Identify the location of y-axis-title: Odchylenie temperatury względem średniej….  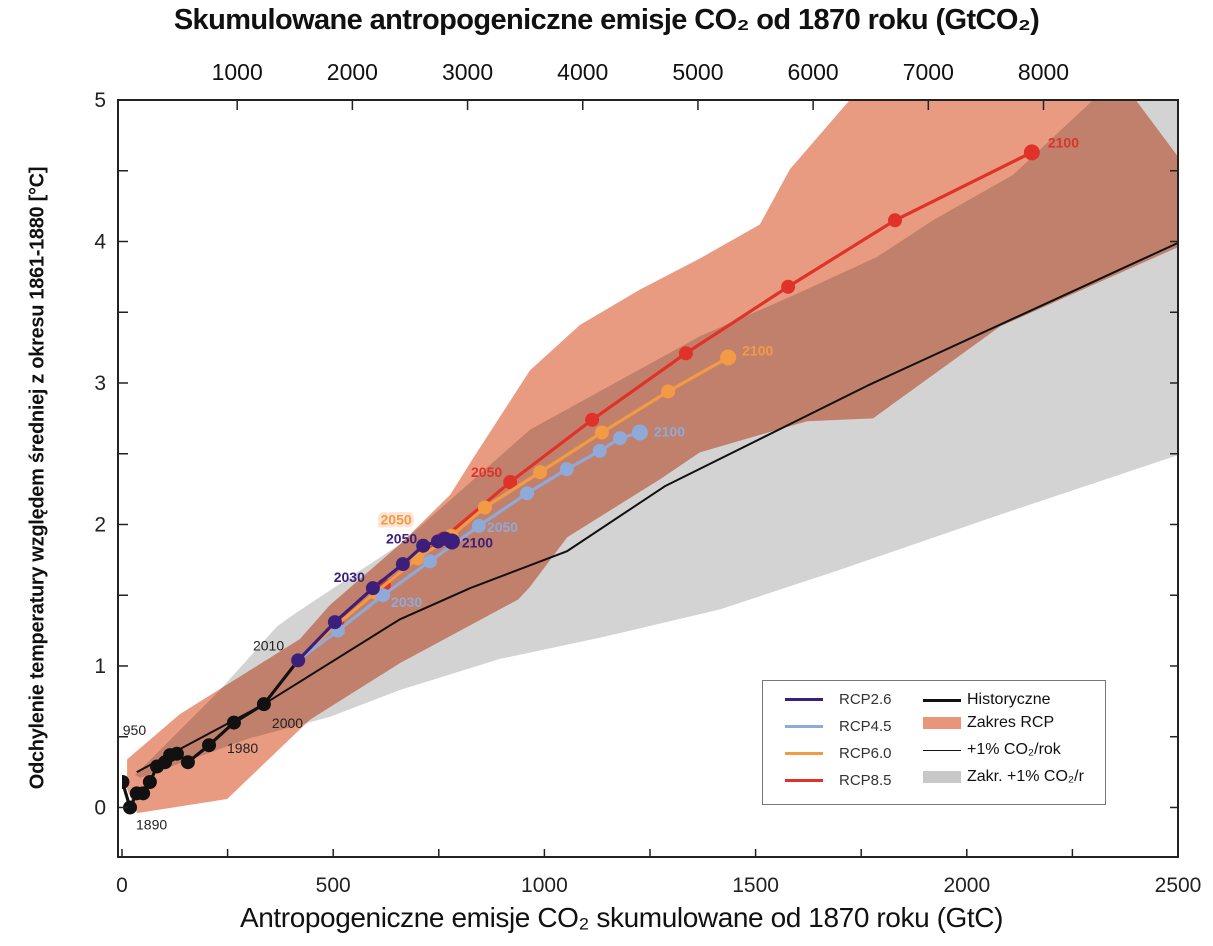
(37, 478).